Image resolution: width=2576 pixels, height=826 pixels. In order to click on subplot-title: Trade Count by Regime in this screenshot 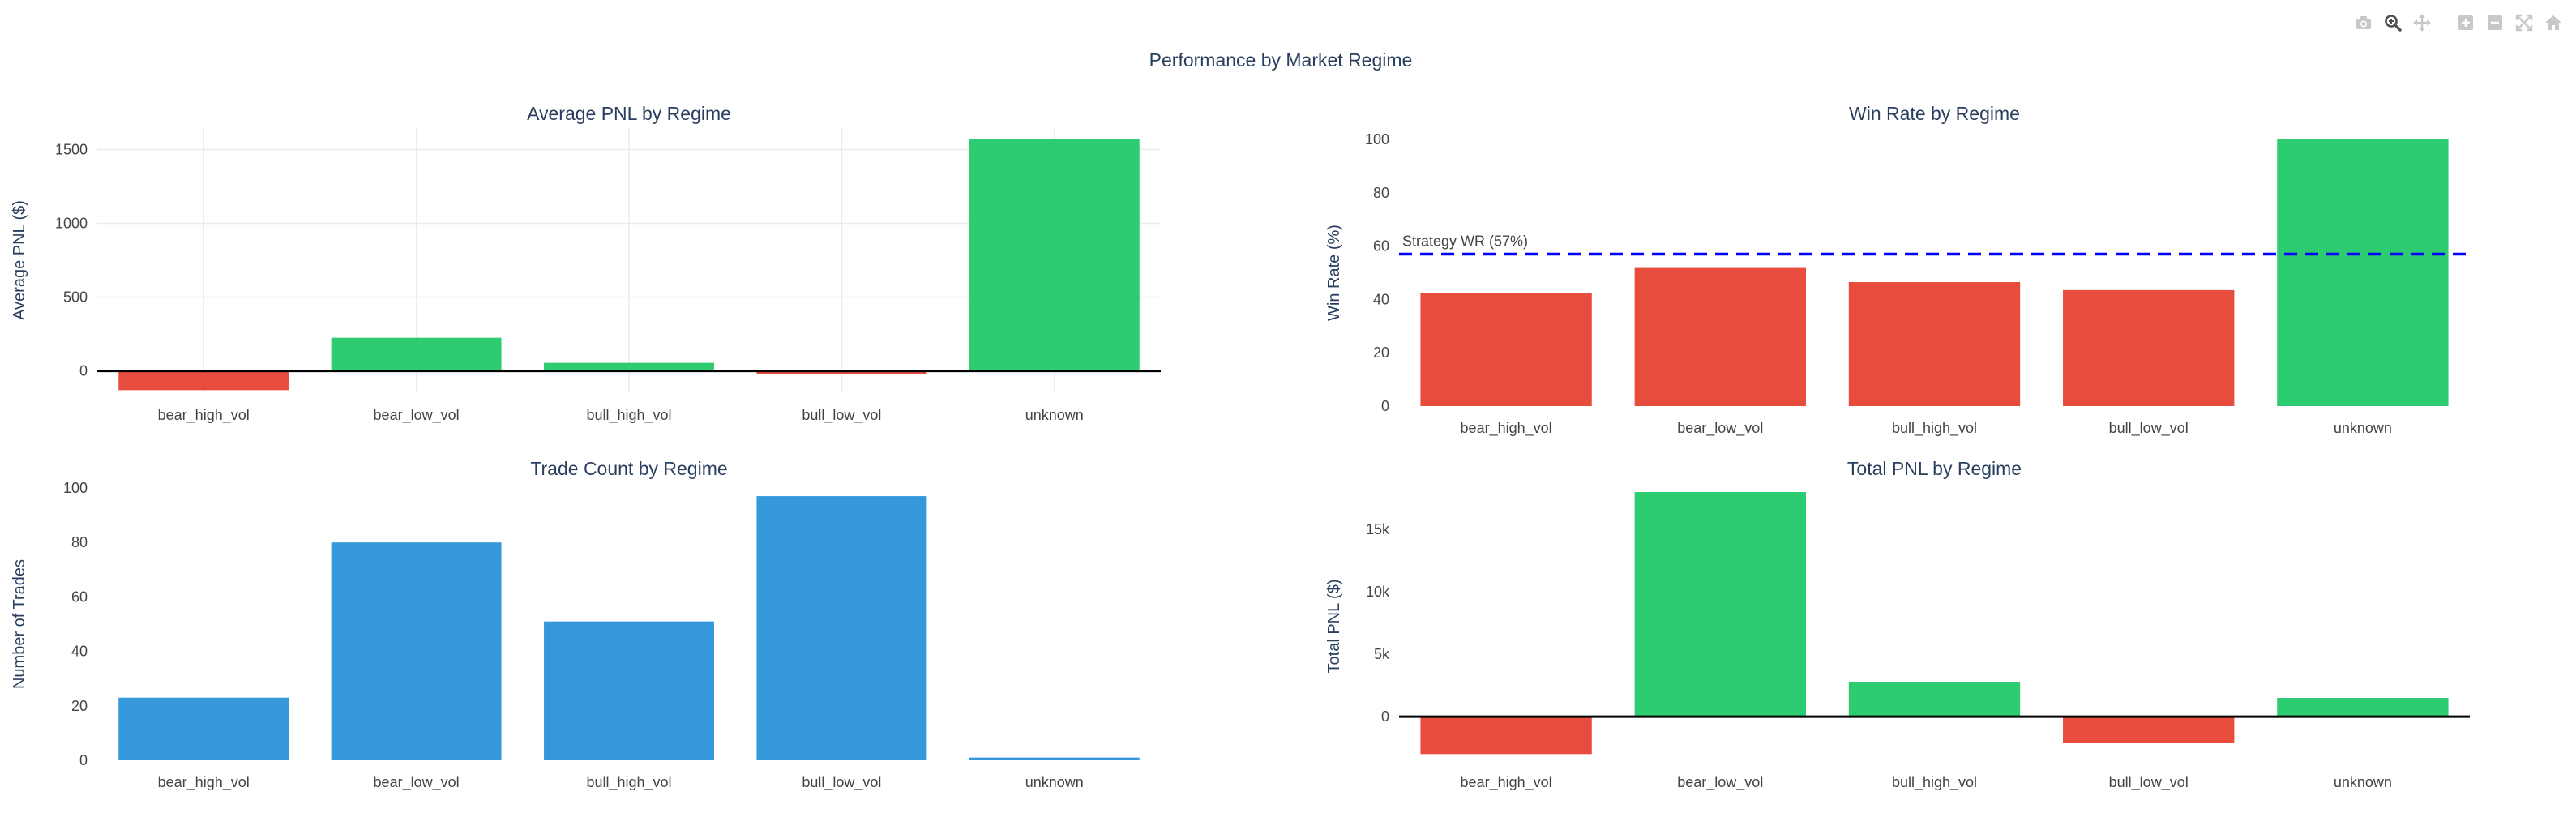, I will do `click(628, 469)`.